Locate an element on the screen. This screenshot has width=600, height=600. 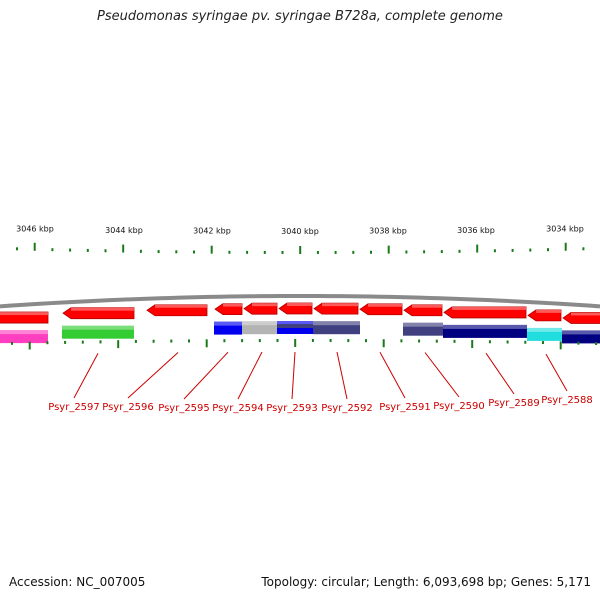
gene-label: Psyr_2593 is located at coordinates (292, 408).